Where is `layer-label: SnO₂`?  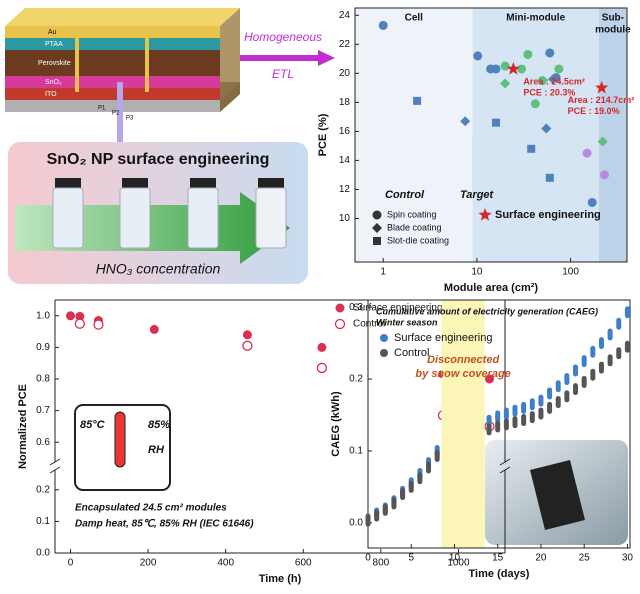
layer-label: SnO₂ is located at coordinates (53, 82).